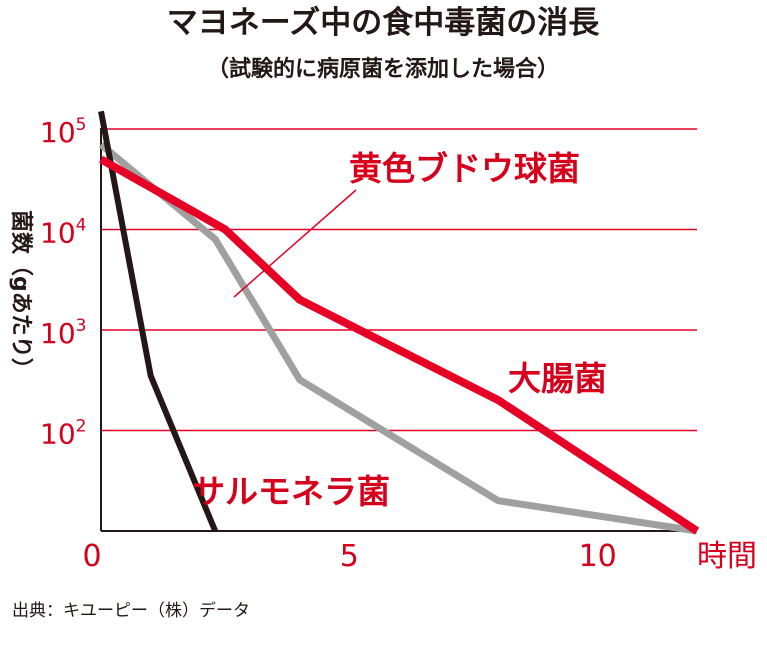  I want to click on x-axis-label: 時間, so click(727, 556).